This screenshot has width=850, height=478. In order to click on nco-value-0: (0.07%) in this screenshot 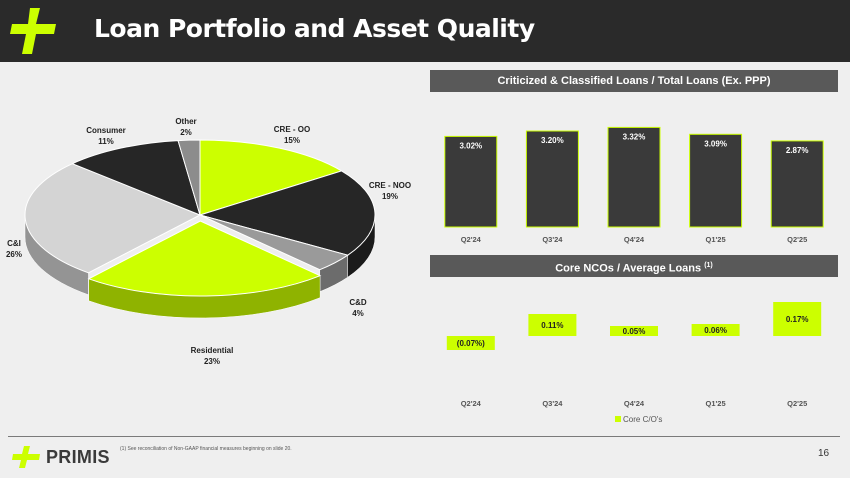, I will do `click(471, 343)`.